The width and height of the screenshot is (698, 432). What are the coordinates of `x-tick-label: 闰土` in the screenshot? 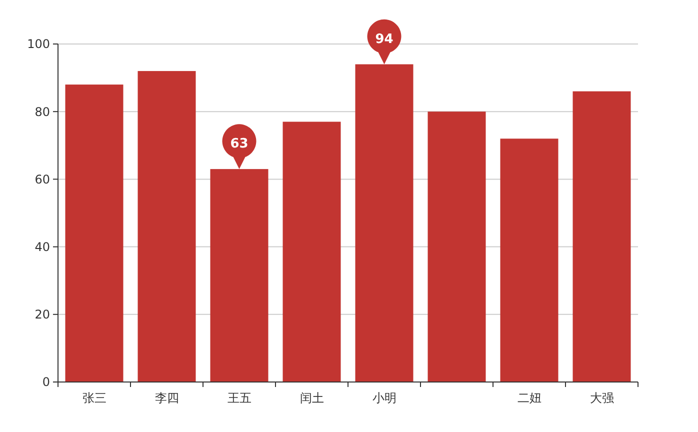 It's located at (312, 398).